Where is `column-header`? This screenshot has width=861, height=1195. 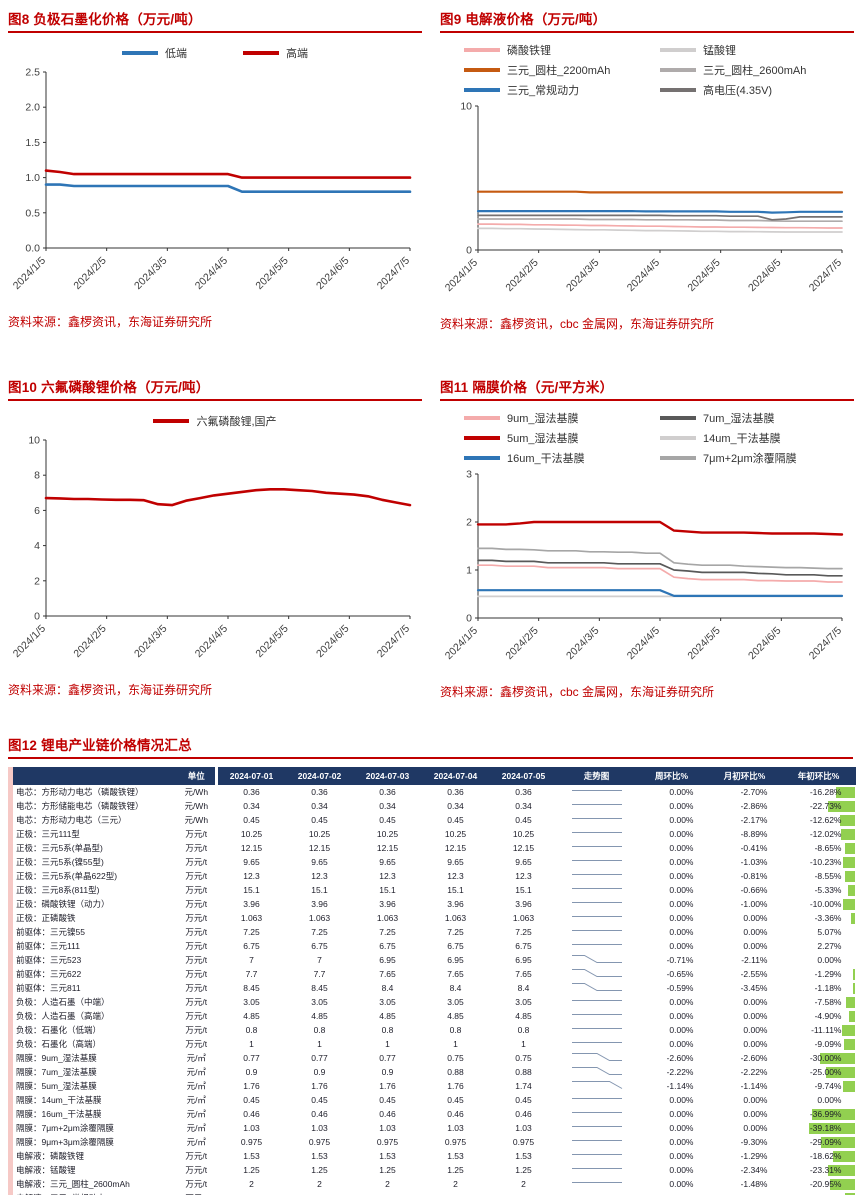
column-header is located at coordinates (94, 776).